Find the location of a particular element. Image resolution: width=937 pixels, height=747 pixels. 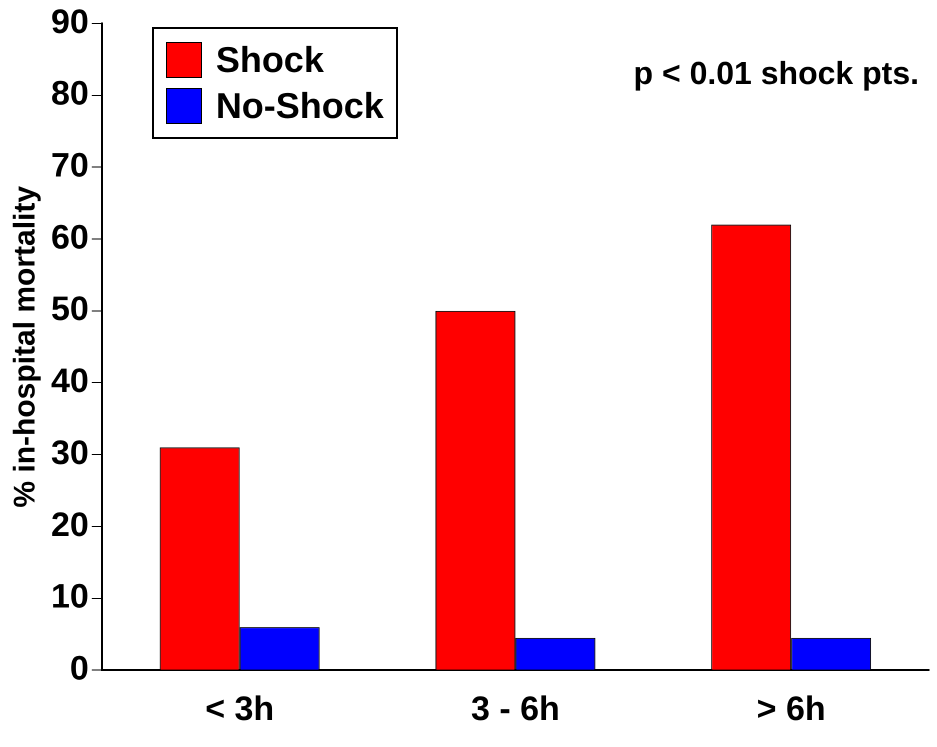

y-tick-label: 50 is located at coordinates (69, 309).